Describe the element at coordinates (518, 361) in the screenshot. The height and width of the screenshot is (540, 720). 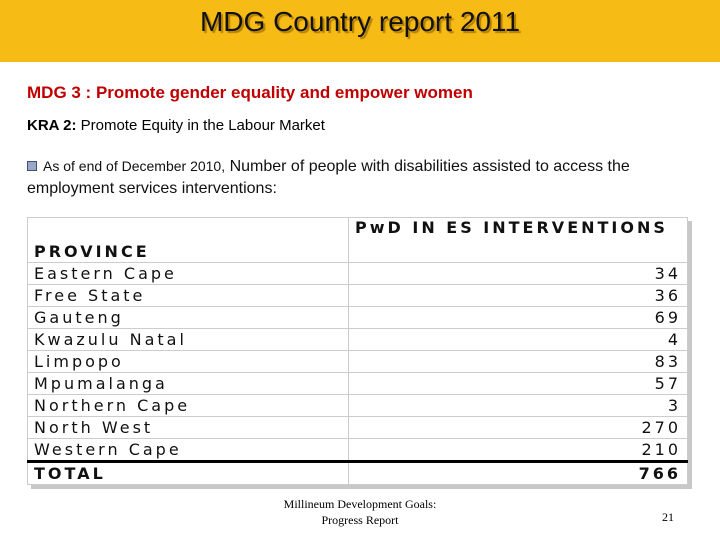
I see `value-cell: 83` at that location.